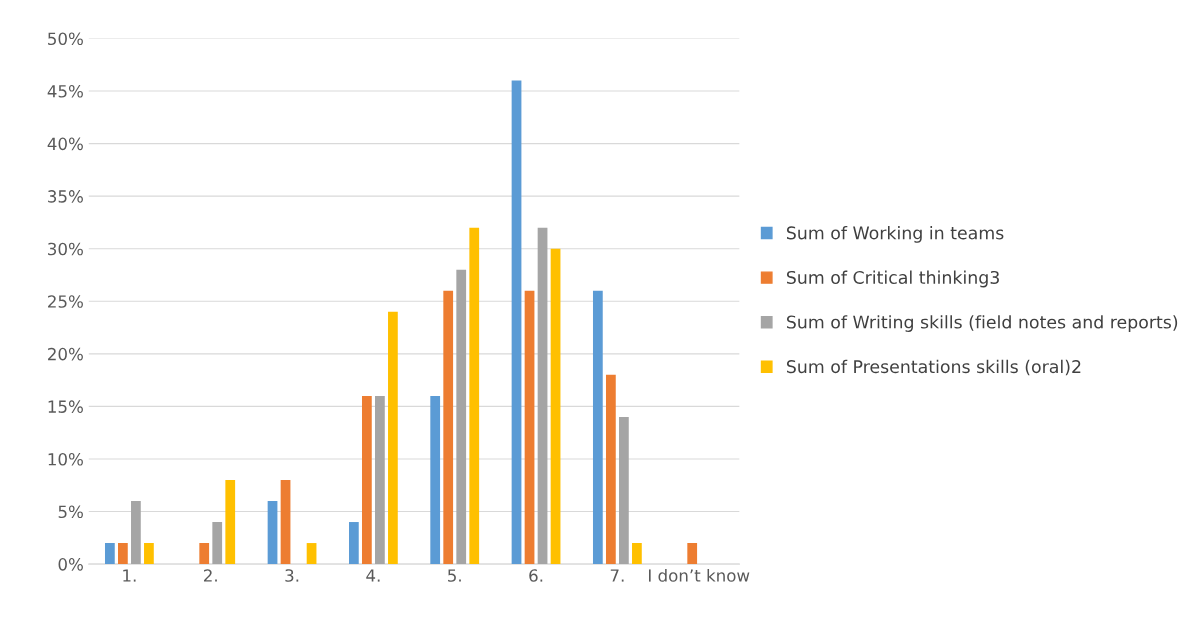 The height and width of the screenshot is (641, 1183). What do you see at coordinates (65, 144) in the screenshot?
I see `y-tick-label: 40%` at bounding box center [65, 144].